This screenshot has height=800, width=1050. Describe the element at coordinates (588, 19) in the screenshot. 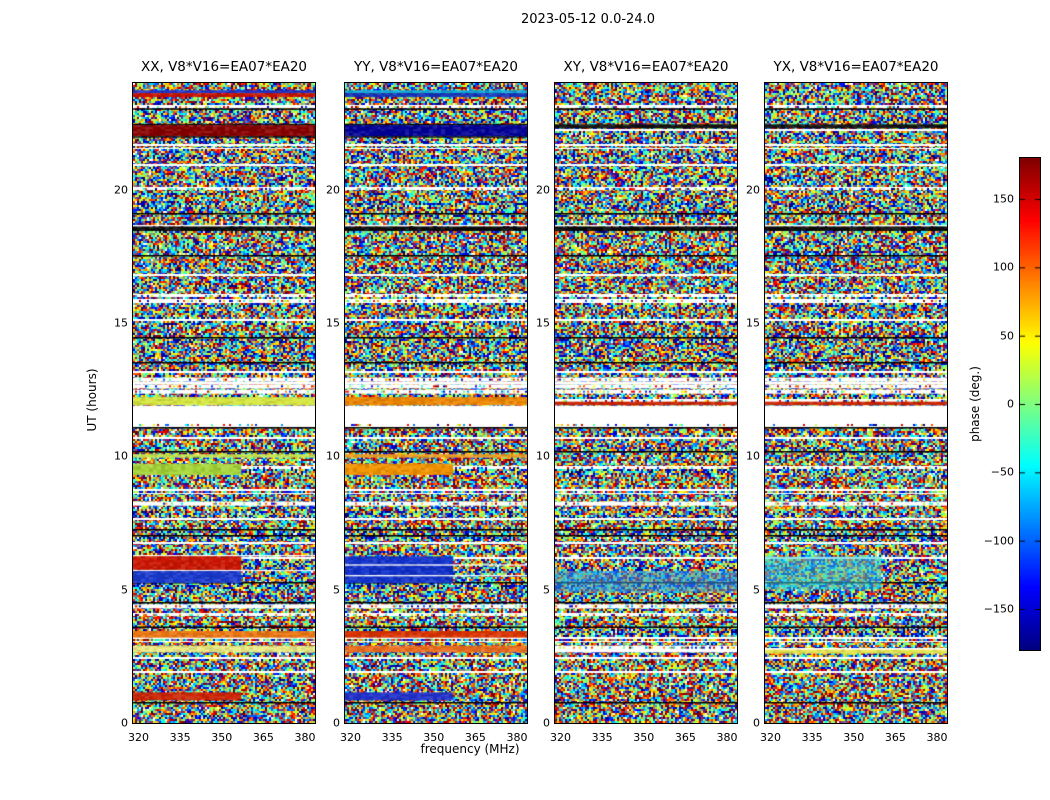

I see `figure-title: 2023-05-12 0.0-24.0` at that location.